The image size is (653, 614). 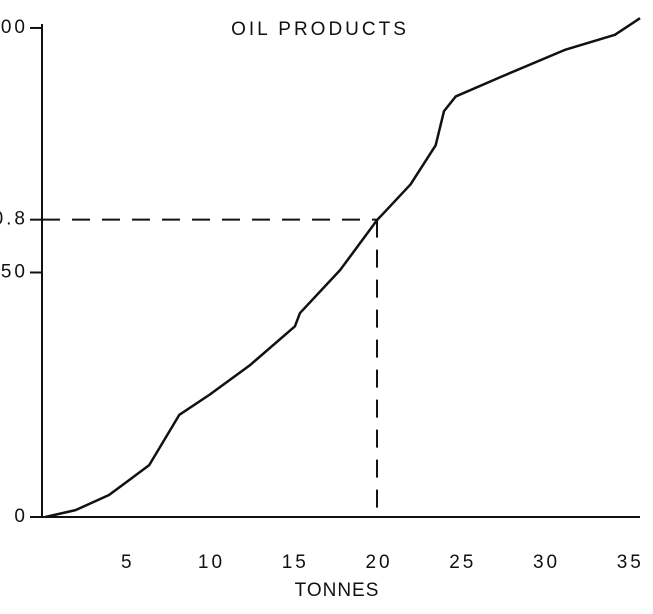 I want to click on x-tick-label: 35, so click(x=630, y=562).